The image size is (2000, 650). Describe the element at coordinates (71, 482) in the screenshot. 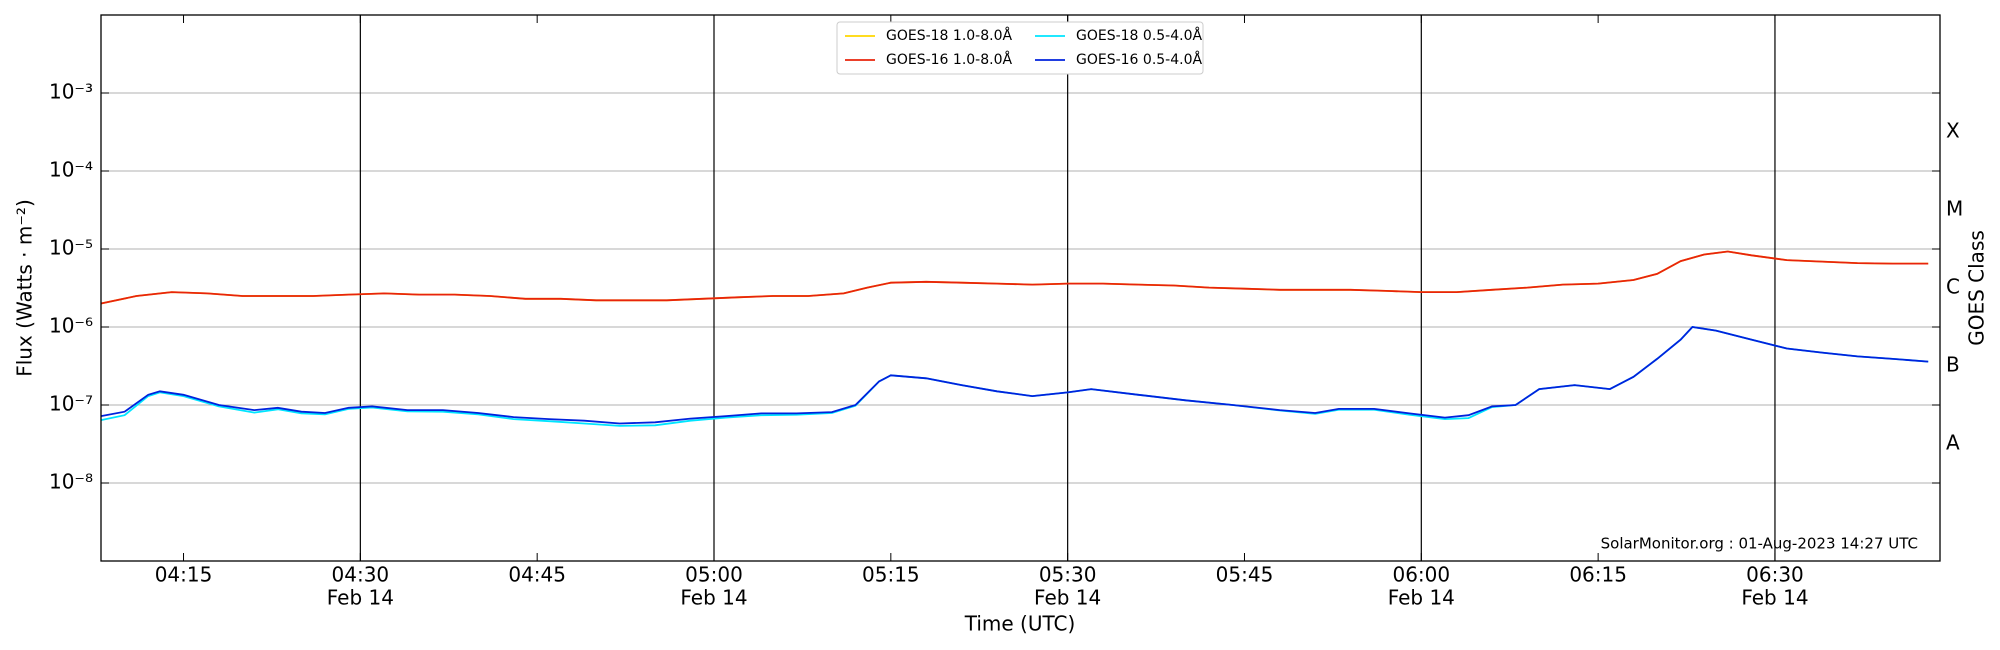

I see `y-tick-label: 10⁻⁸` at that location.